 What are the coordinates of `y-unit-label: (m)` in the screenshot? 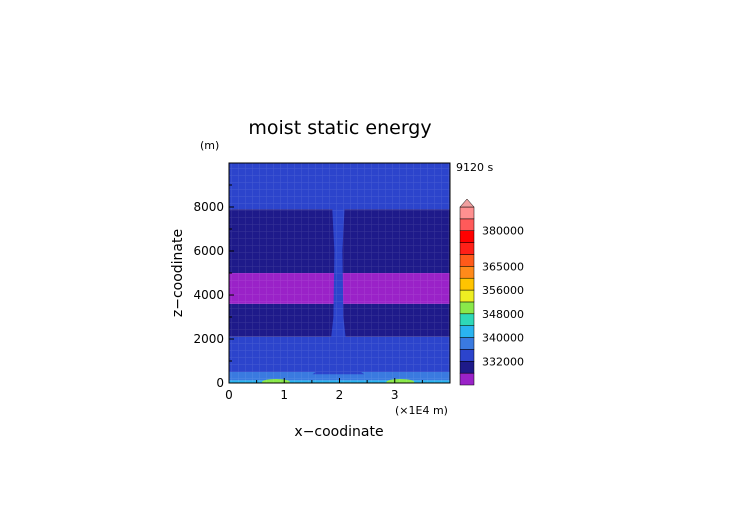 It's located at (209, 145).